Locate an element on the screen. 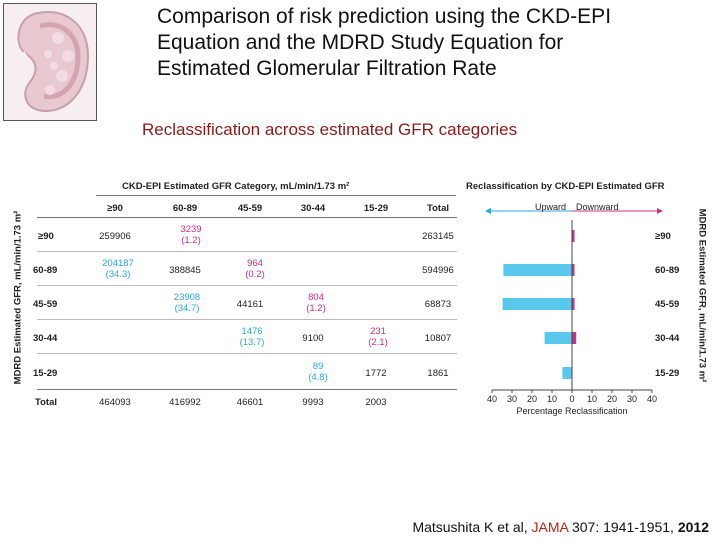 This screenshot has width=720, height=540. table-cell-pct: (4.8) is located at coordinates (318, 377).